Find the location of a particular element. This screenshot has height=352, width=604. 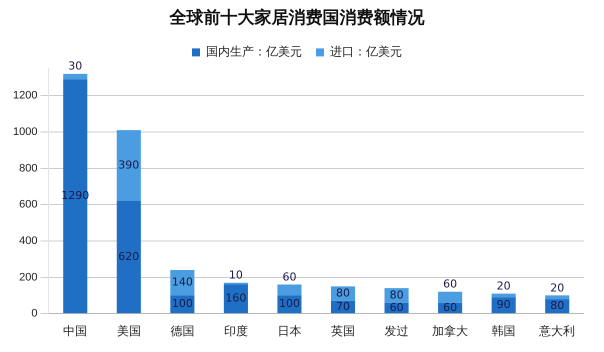

data-label: 620 is located at coordinates (129, 256).